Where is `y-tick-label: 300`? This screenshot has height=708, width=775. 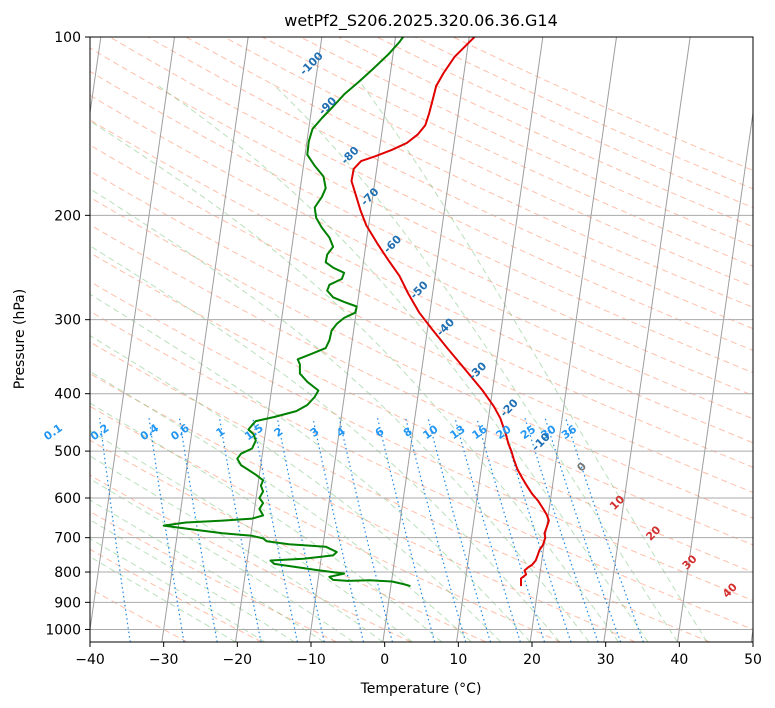 y-tick-label: 300 is located at coordinates (67, 321).